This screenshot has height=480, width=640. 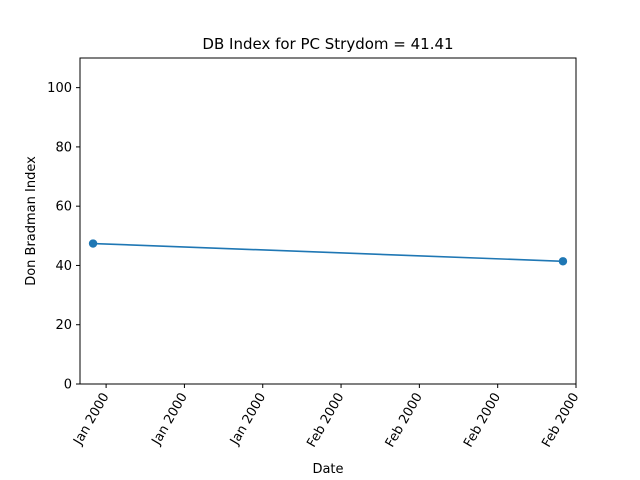 What do you see at coordinates (31, 221) in the screenshot?
I see `y-axis-title: Don Bradman Index` at bounding box center [31, 221].